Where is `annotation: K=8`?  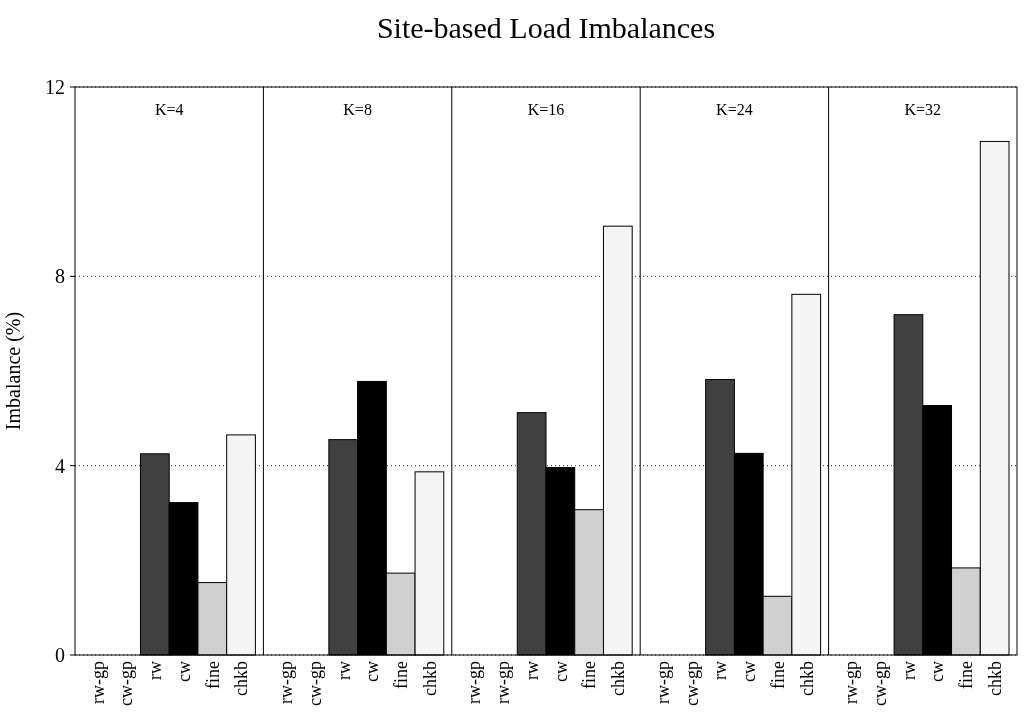
annotation: K=8 is located at coordinates (357, 109).